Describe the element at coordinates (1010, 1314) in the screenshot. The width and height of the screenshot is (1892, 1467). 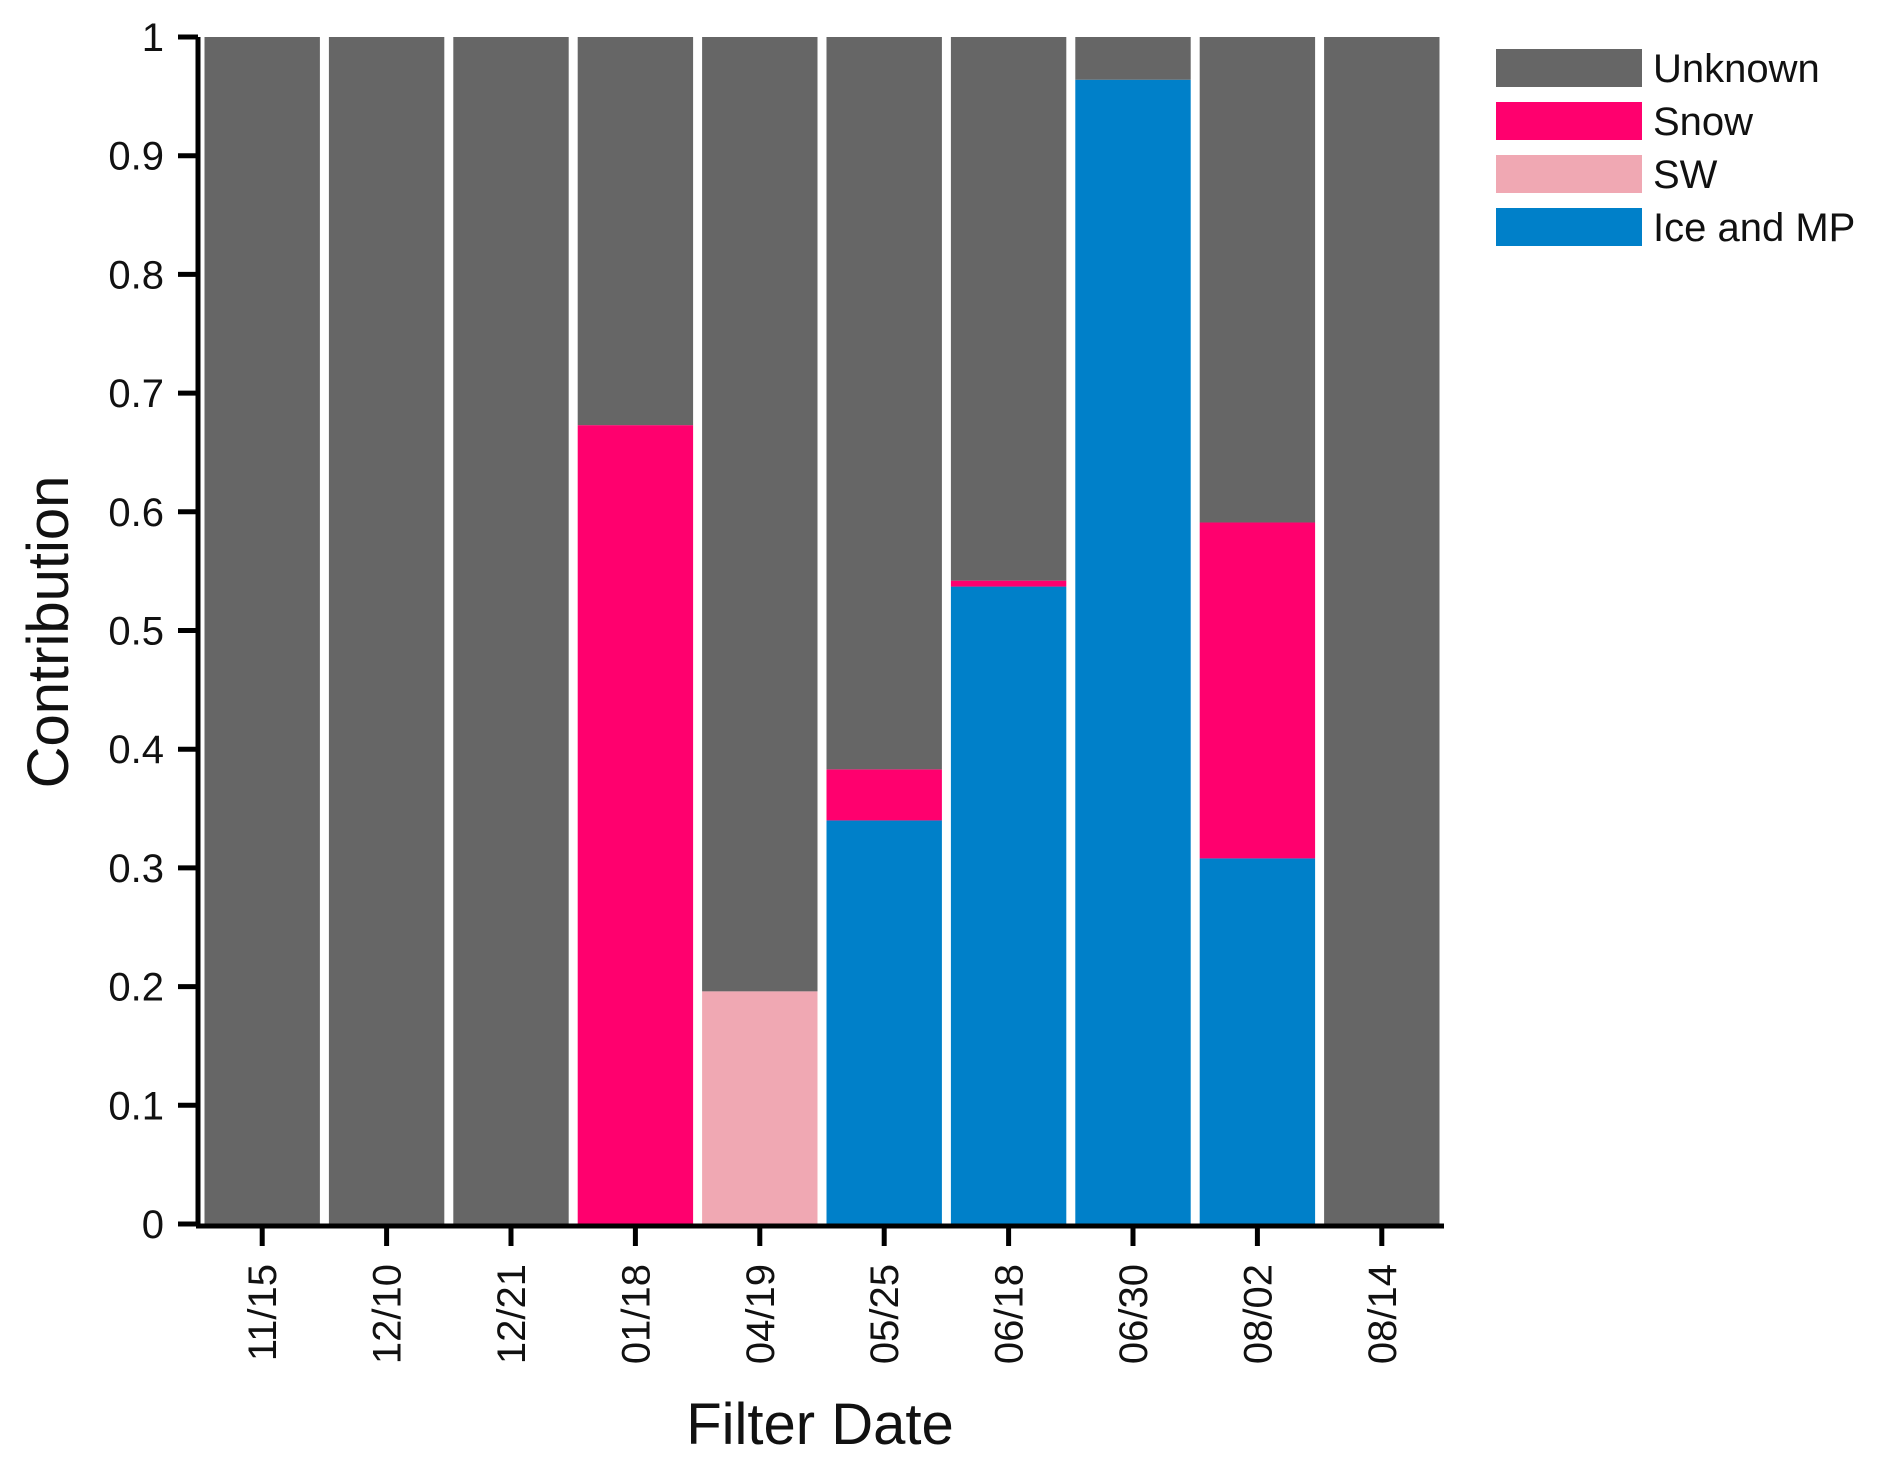
I see `x-tick-label: 06/18` at that location.